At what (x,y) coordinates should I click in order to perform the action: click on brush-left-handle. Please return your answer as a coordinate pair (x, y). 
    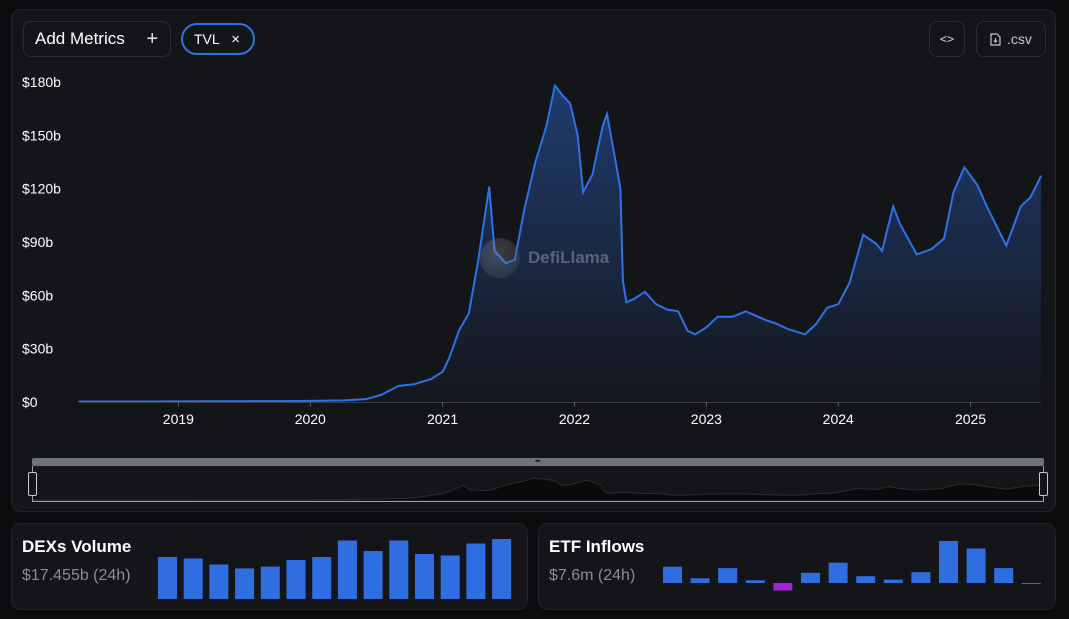
    Looking at the image, I should click on (32, 484).